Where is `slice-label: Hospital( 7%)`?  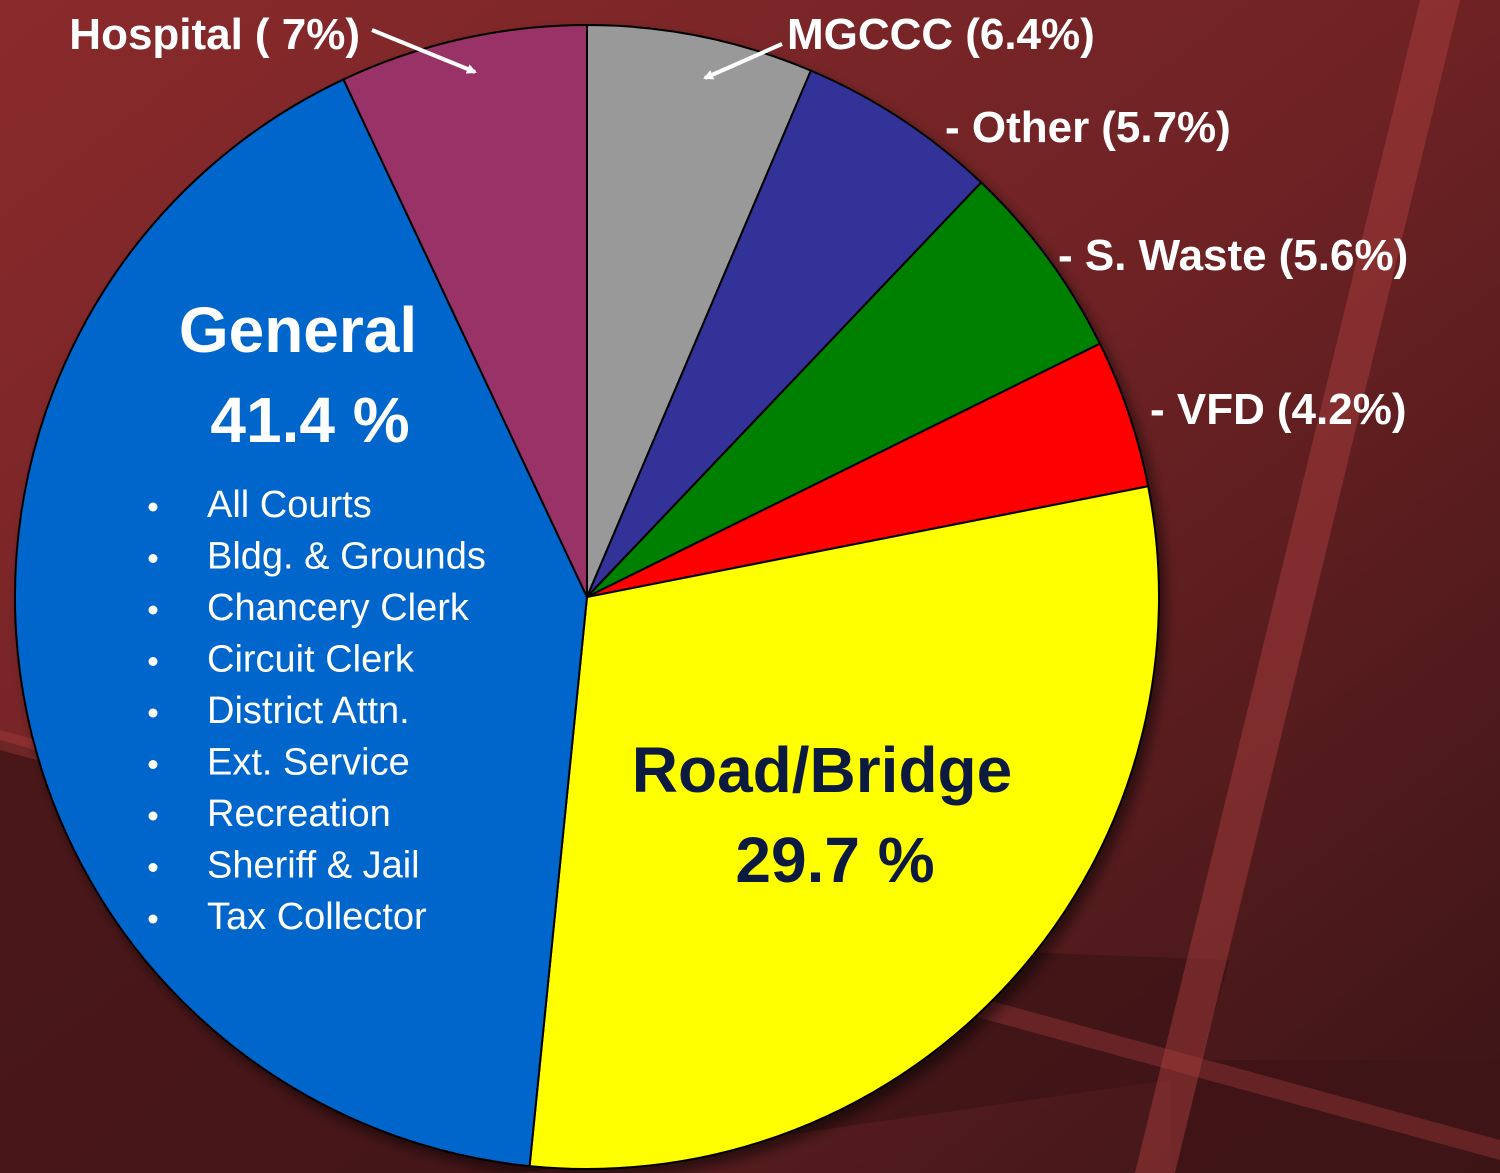
slice-label: Hospital( 7%) is located at coordinates (214, 34).